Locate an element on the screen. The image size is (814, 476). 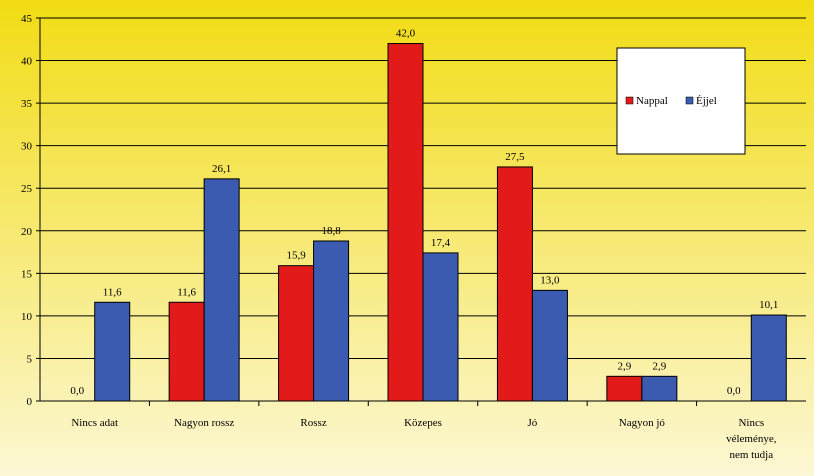
x-category-label: Nincs is located at coordinates (751, 423).